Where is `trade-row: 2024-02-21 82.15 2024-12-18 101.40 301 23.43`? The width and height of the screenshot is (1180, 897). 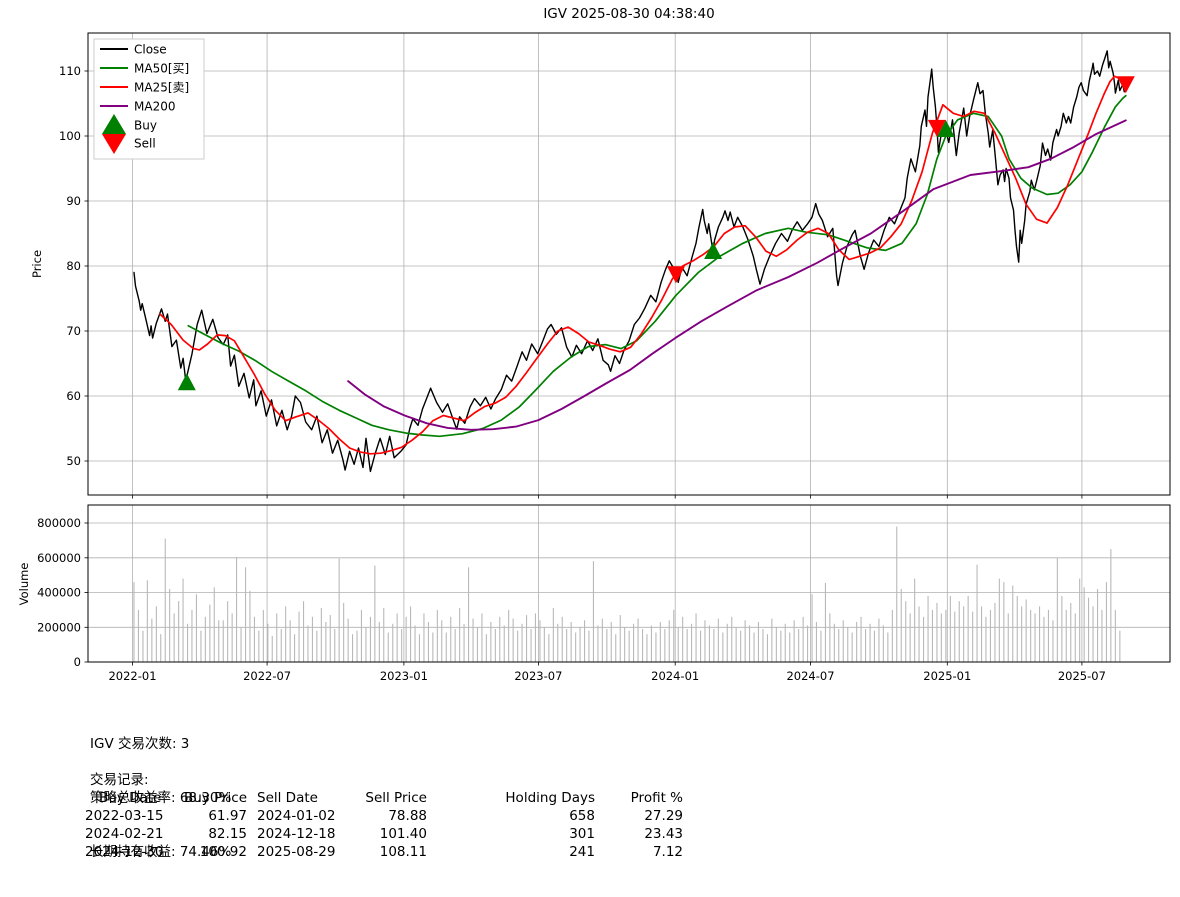 trade-row: 2024-02-21 82.15 2024-12-18 101.40 301 23.43 is located at coordinates (384, 834).